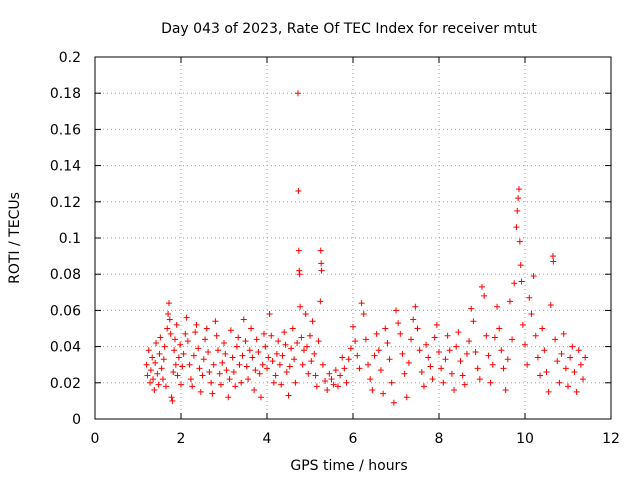  What do you see at coordinates (525, 439) in the screenshot?
I see `x-tick-label: 10` at bounding box center [525, 439].